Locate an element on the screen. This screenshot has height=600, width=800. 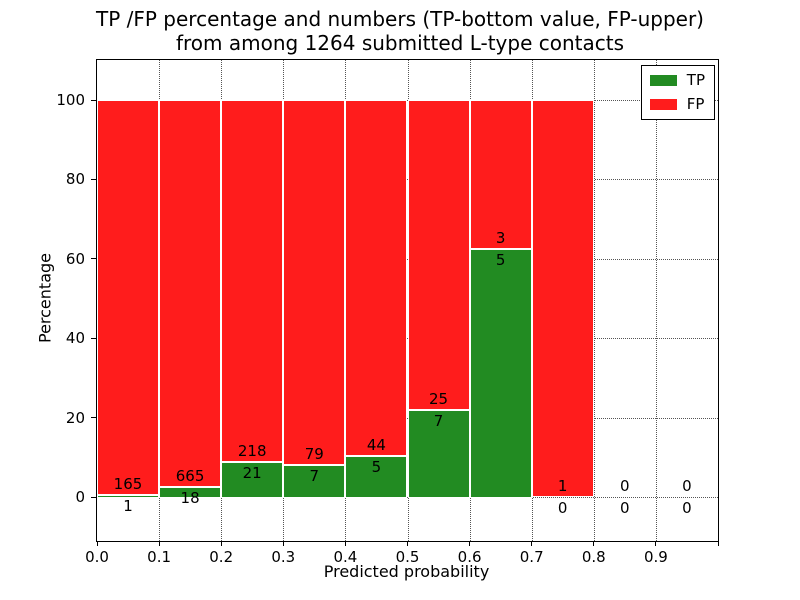
fp-count-label: 44 is located at coordinates (376, 445).